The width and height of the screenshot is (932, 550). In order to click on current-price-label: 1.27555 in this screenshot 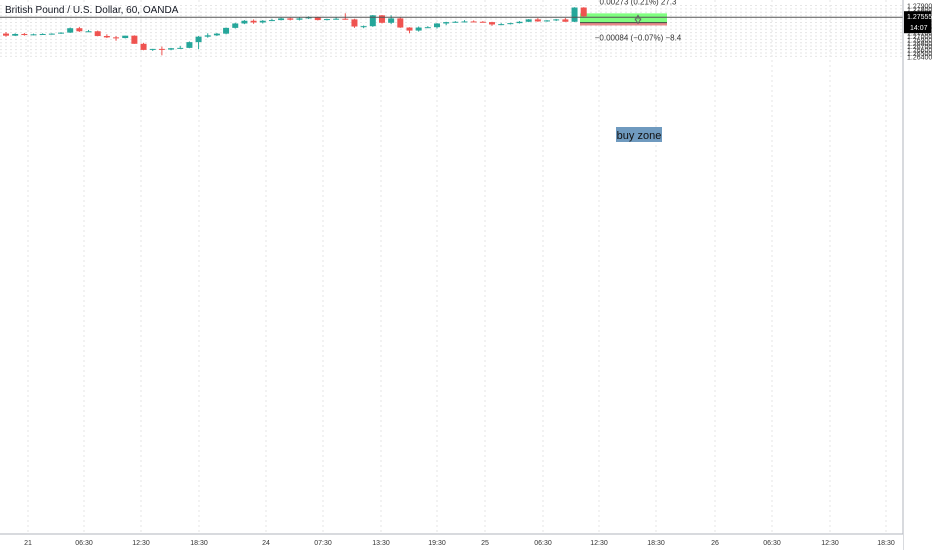, I will do `click(919, 17)`.